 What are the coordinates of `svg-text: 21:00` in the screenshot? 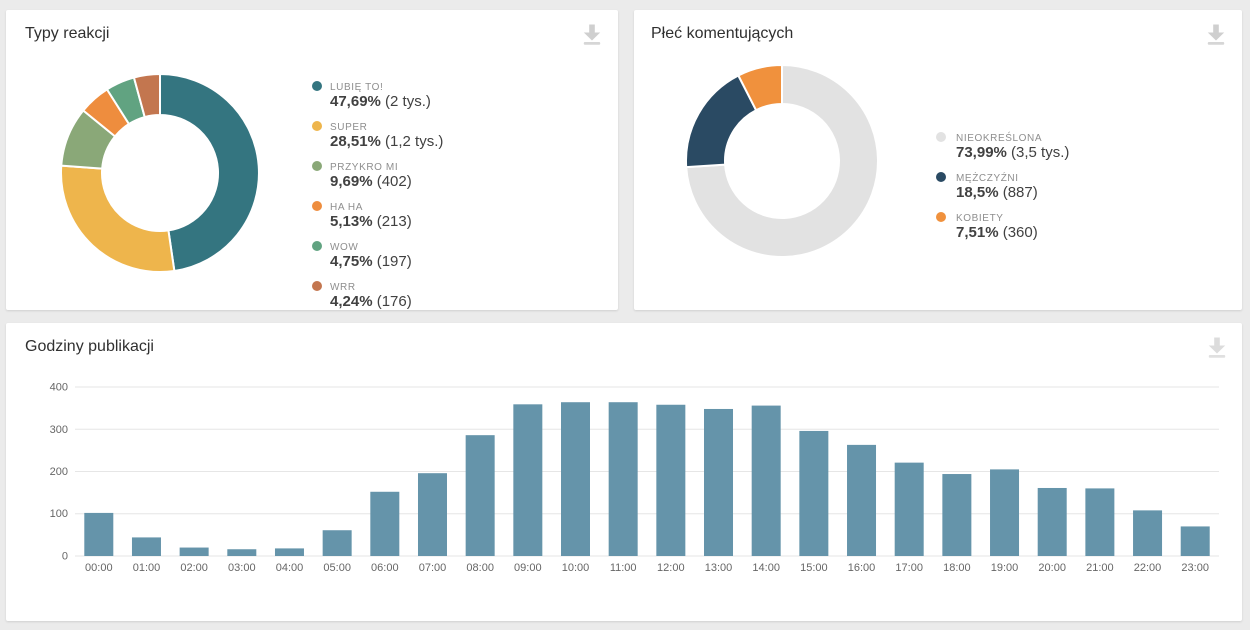 It's located at (1100, 568).